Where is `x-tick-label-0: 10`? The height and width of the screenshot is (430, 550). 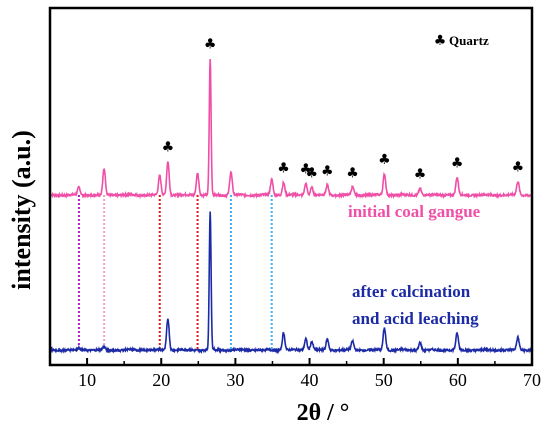
x-tick-label-0: 10 is located at coordinates (87, 380).